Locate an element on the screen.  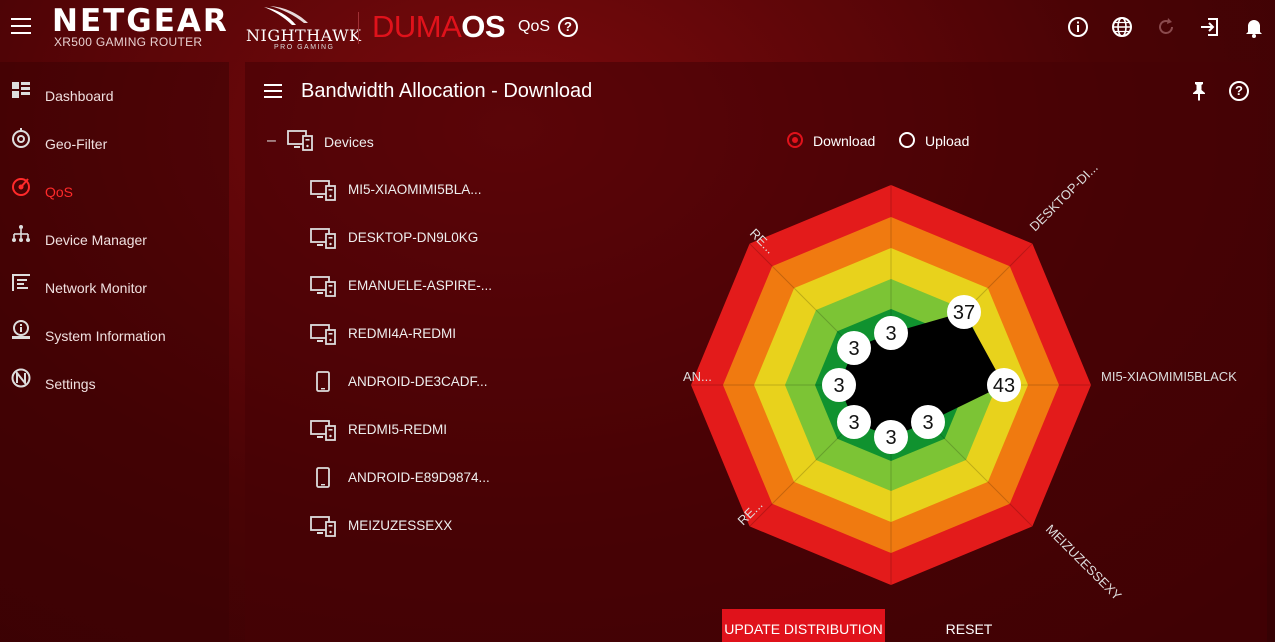
device-name: REDMI4A-REDMI is located at coordinates (402, 333).